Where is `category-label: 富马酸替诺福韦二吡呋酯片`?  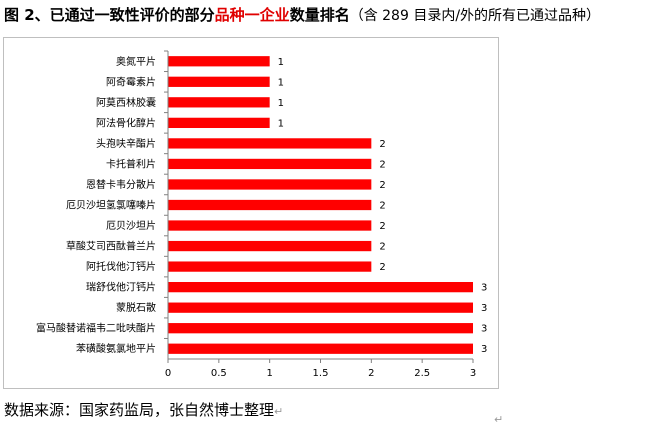 category-label: 富马酸替诺福韦二吡呋酯片 is located at coordinates (96, 328).